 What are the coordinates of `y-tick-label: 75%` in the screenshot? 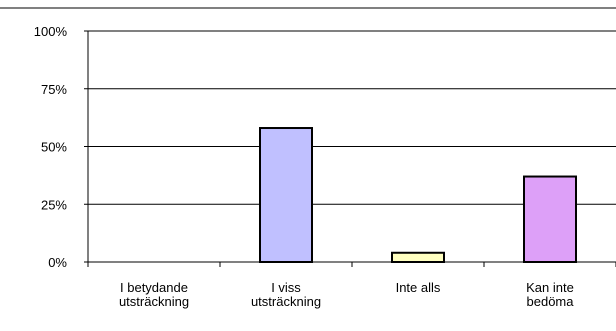 It's located at (54, 89).